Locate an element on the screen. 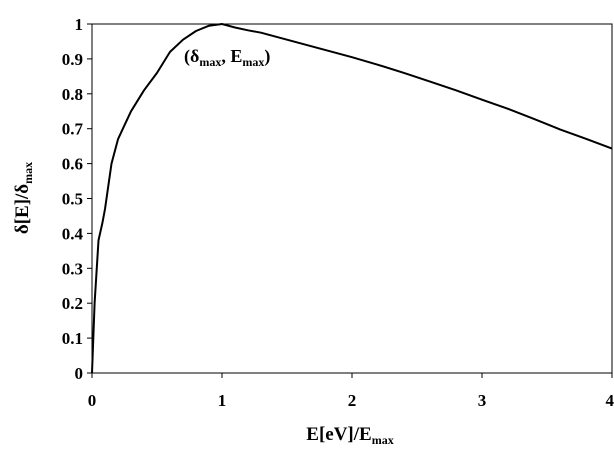 This screenshot has width=614, height=449. y-axis-label: δ[E]/δmax is located at coordinates (23, 198).